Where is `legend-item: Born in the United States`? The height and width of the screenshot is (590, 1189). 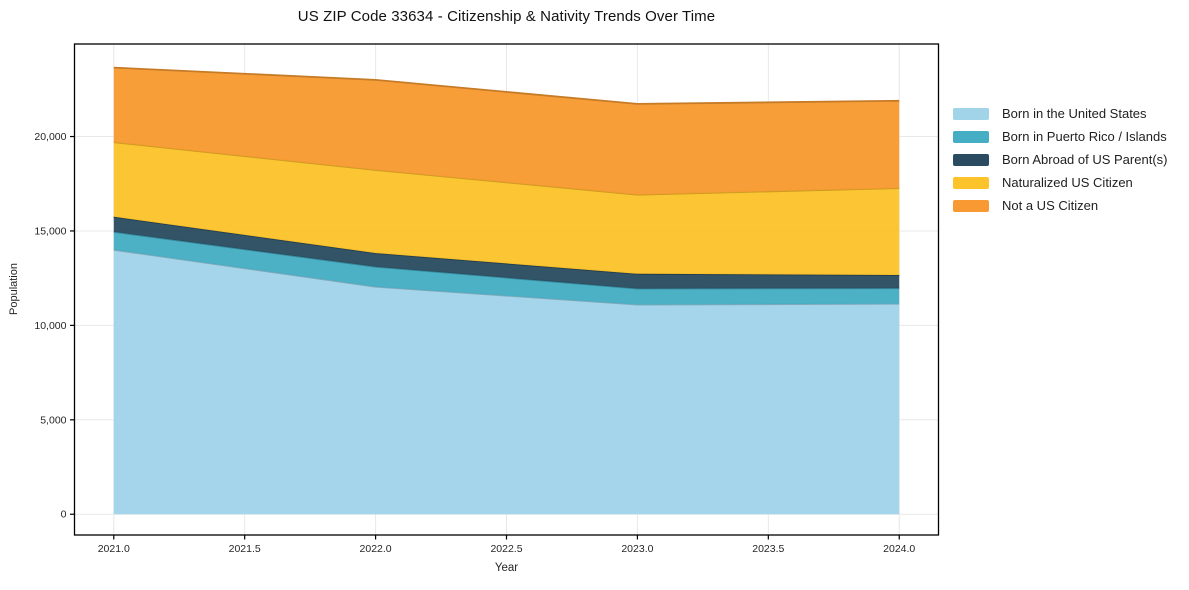
legend-item: Born in the United States is located at coordinates (1060, 113).